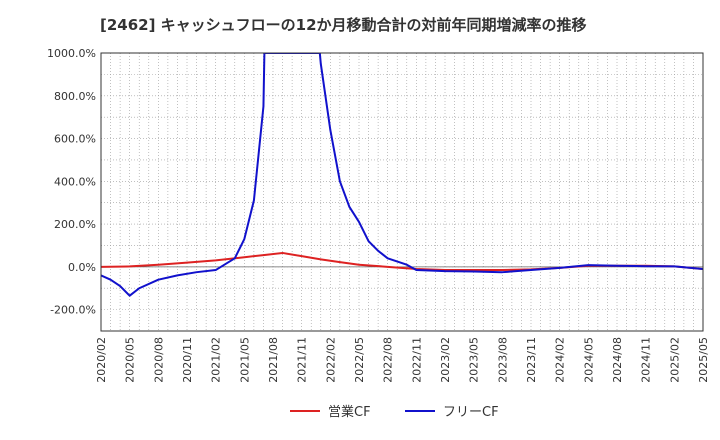 Image resolution: width=720 pixels, height=440 pixels. What do you see at coordinates (101, 360) in the screenshot?
I see `x-tick-label: 2020/02` at bounding box center [101, 360].